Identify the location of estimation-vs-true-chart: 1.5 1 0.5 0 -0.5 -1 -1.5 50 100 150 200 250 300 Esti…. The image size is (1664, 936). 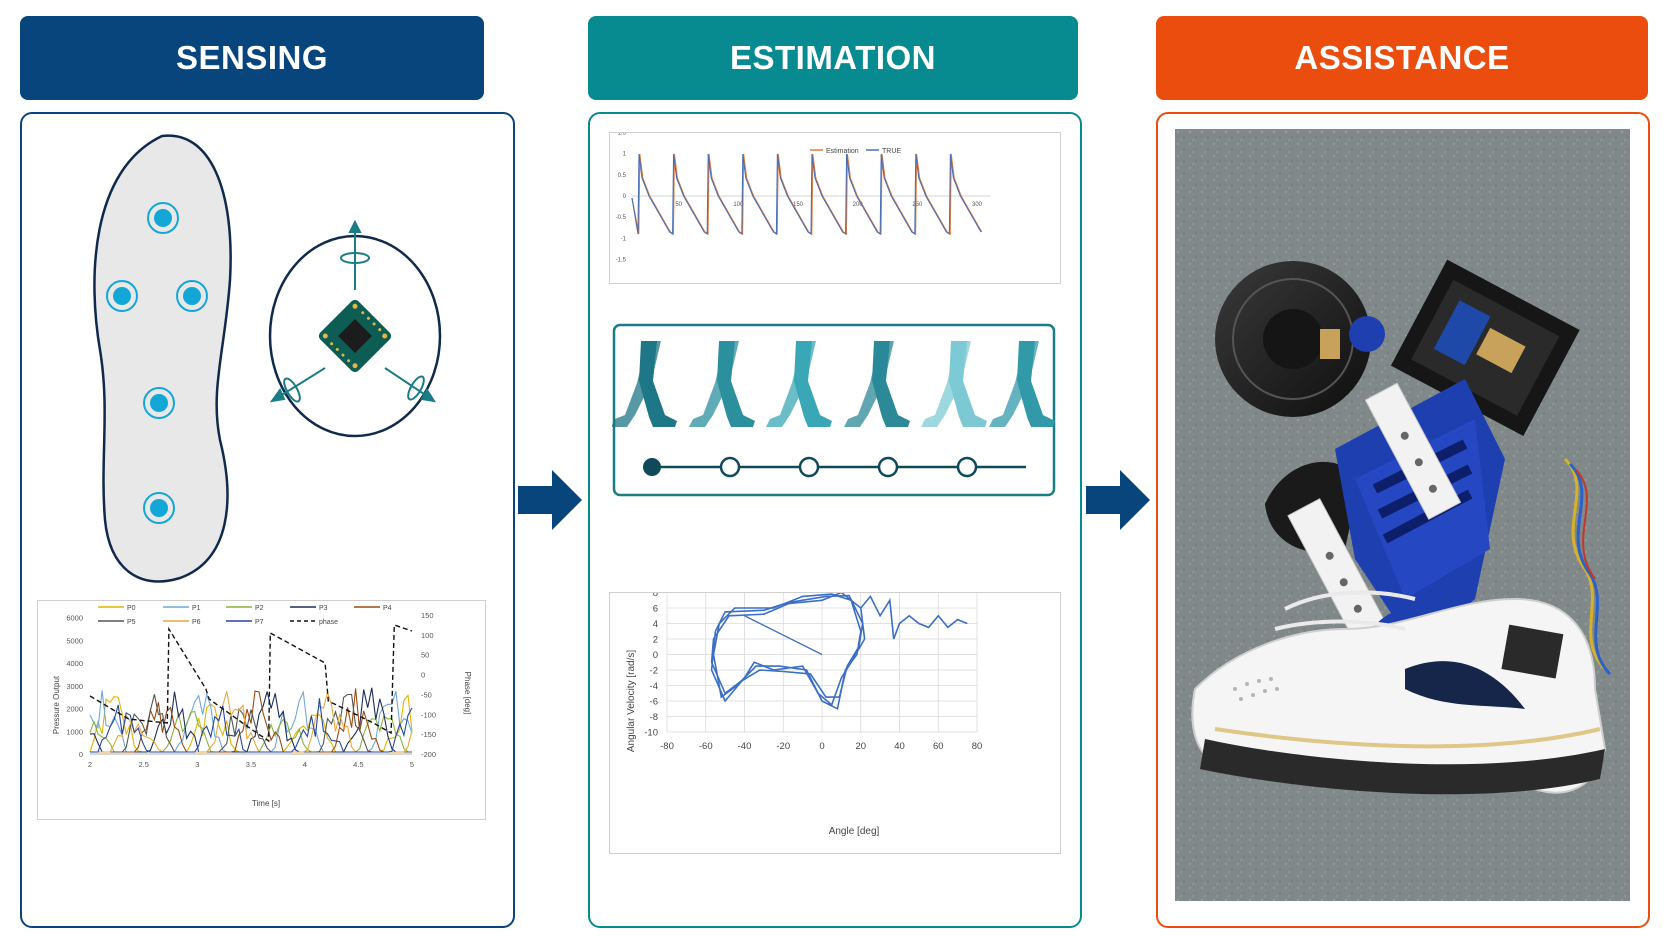
(803, 198).